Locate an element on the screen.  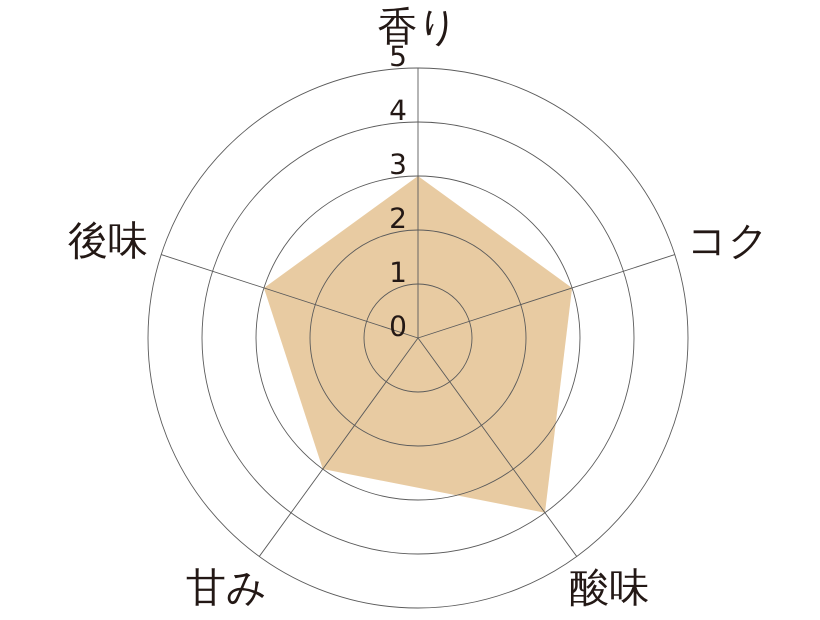
y-tick-label: 4 is located at coordinates (398, 110).